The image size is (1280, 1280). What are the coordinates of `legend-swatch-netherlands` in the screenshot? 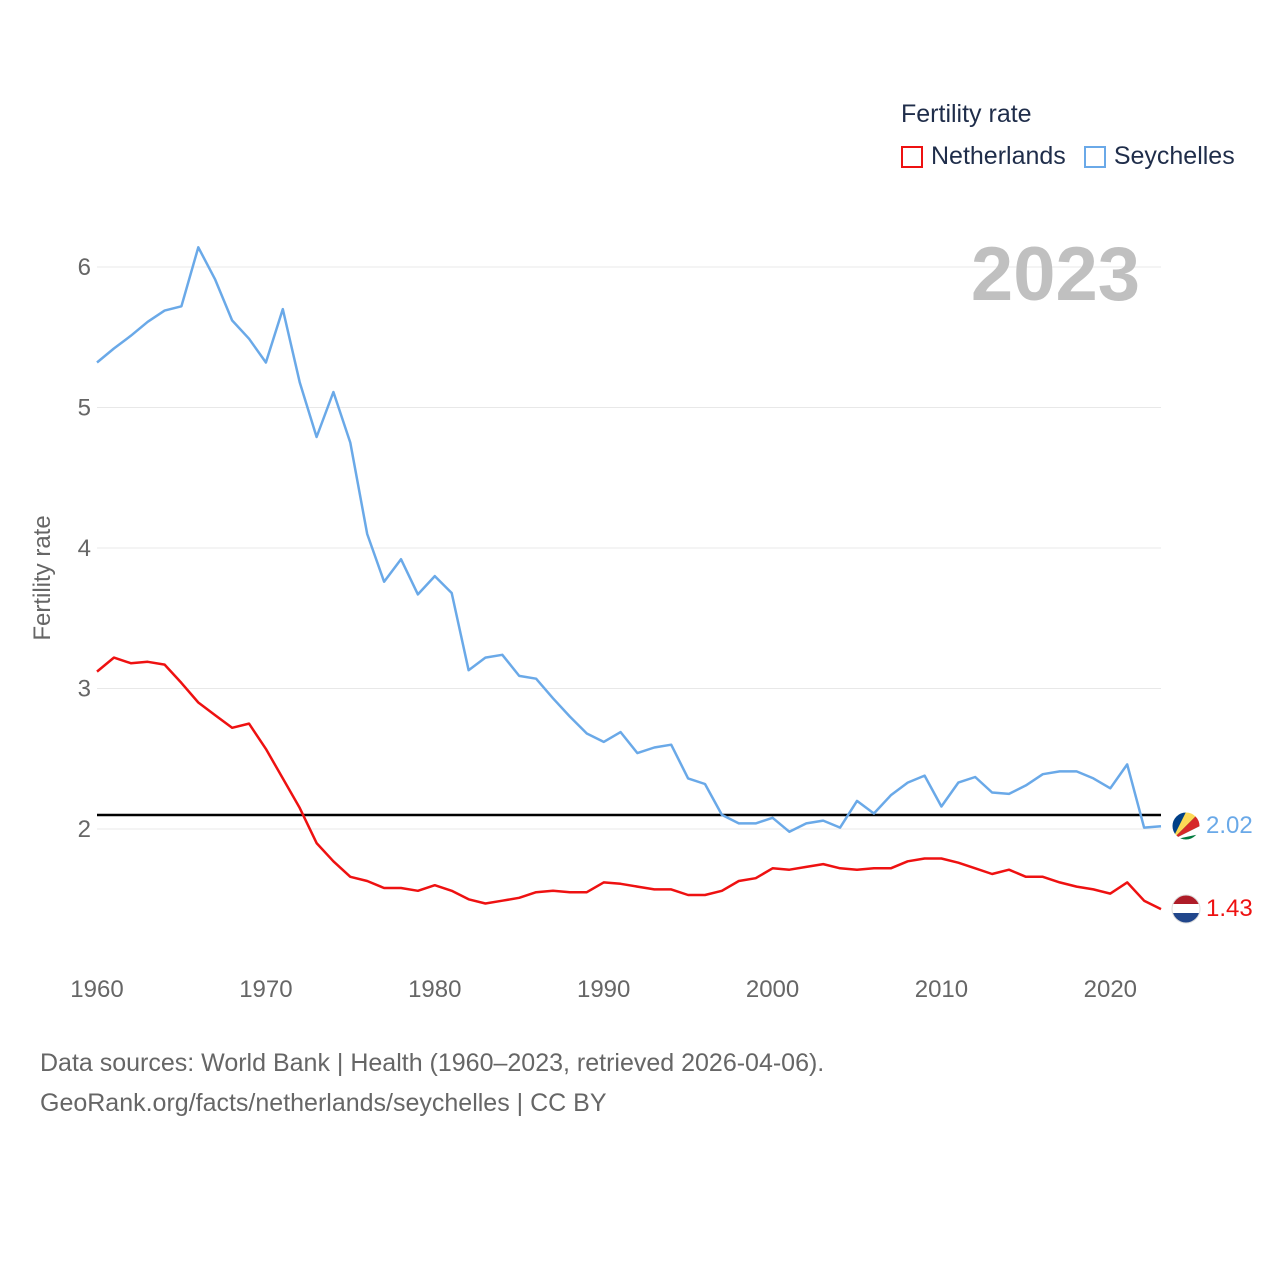 It's located at (912, 156).